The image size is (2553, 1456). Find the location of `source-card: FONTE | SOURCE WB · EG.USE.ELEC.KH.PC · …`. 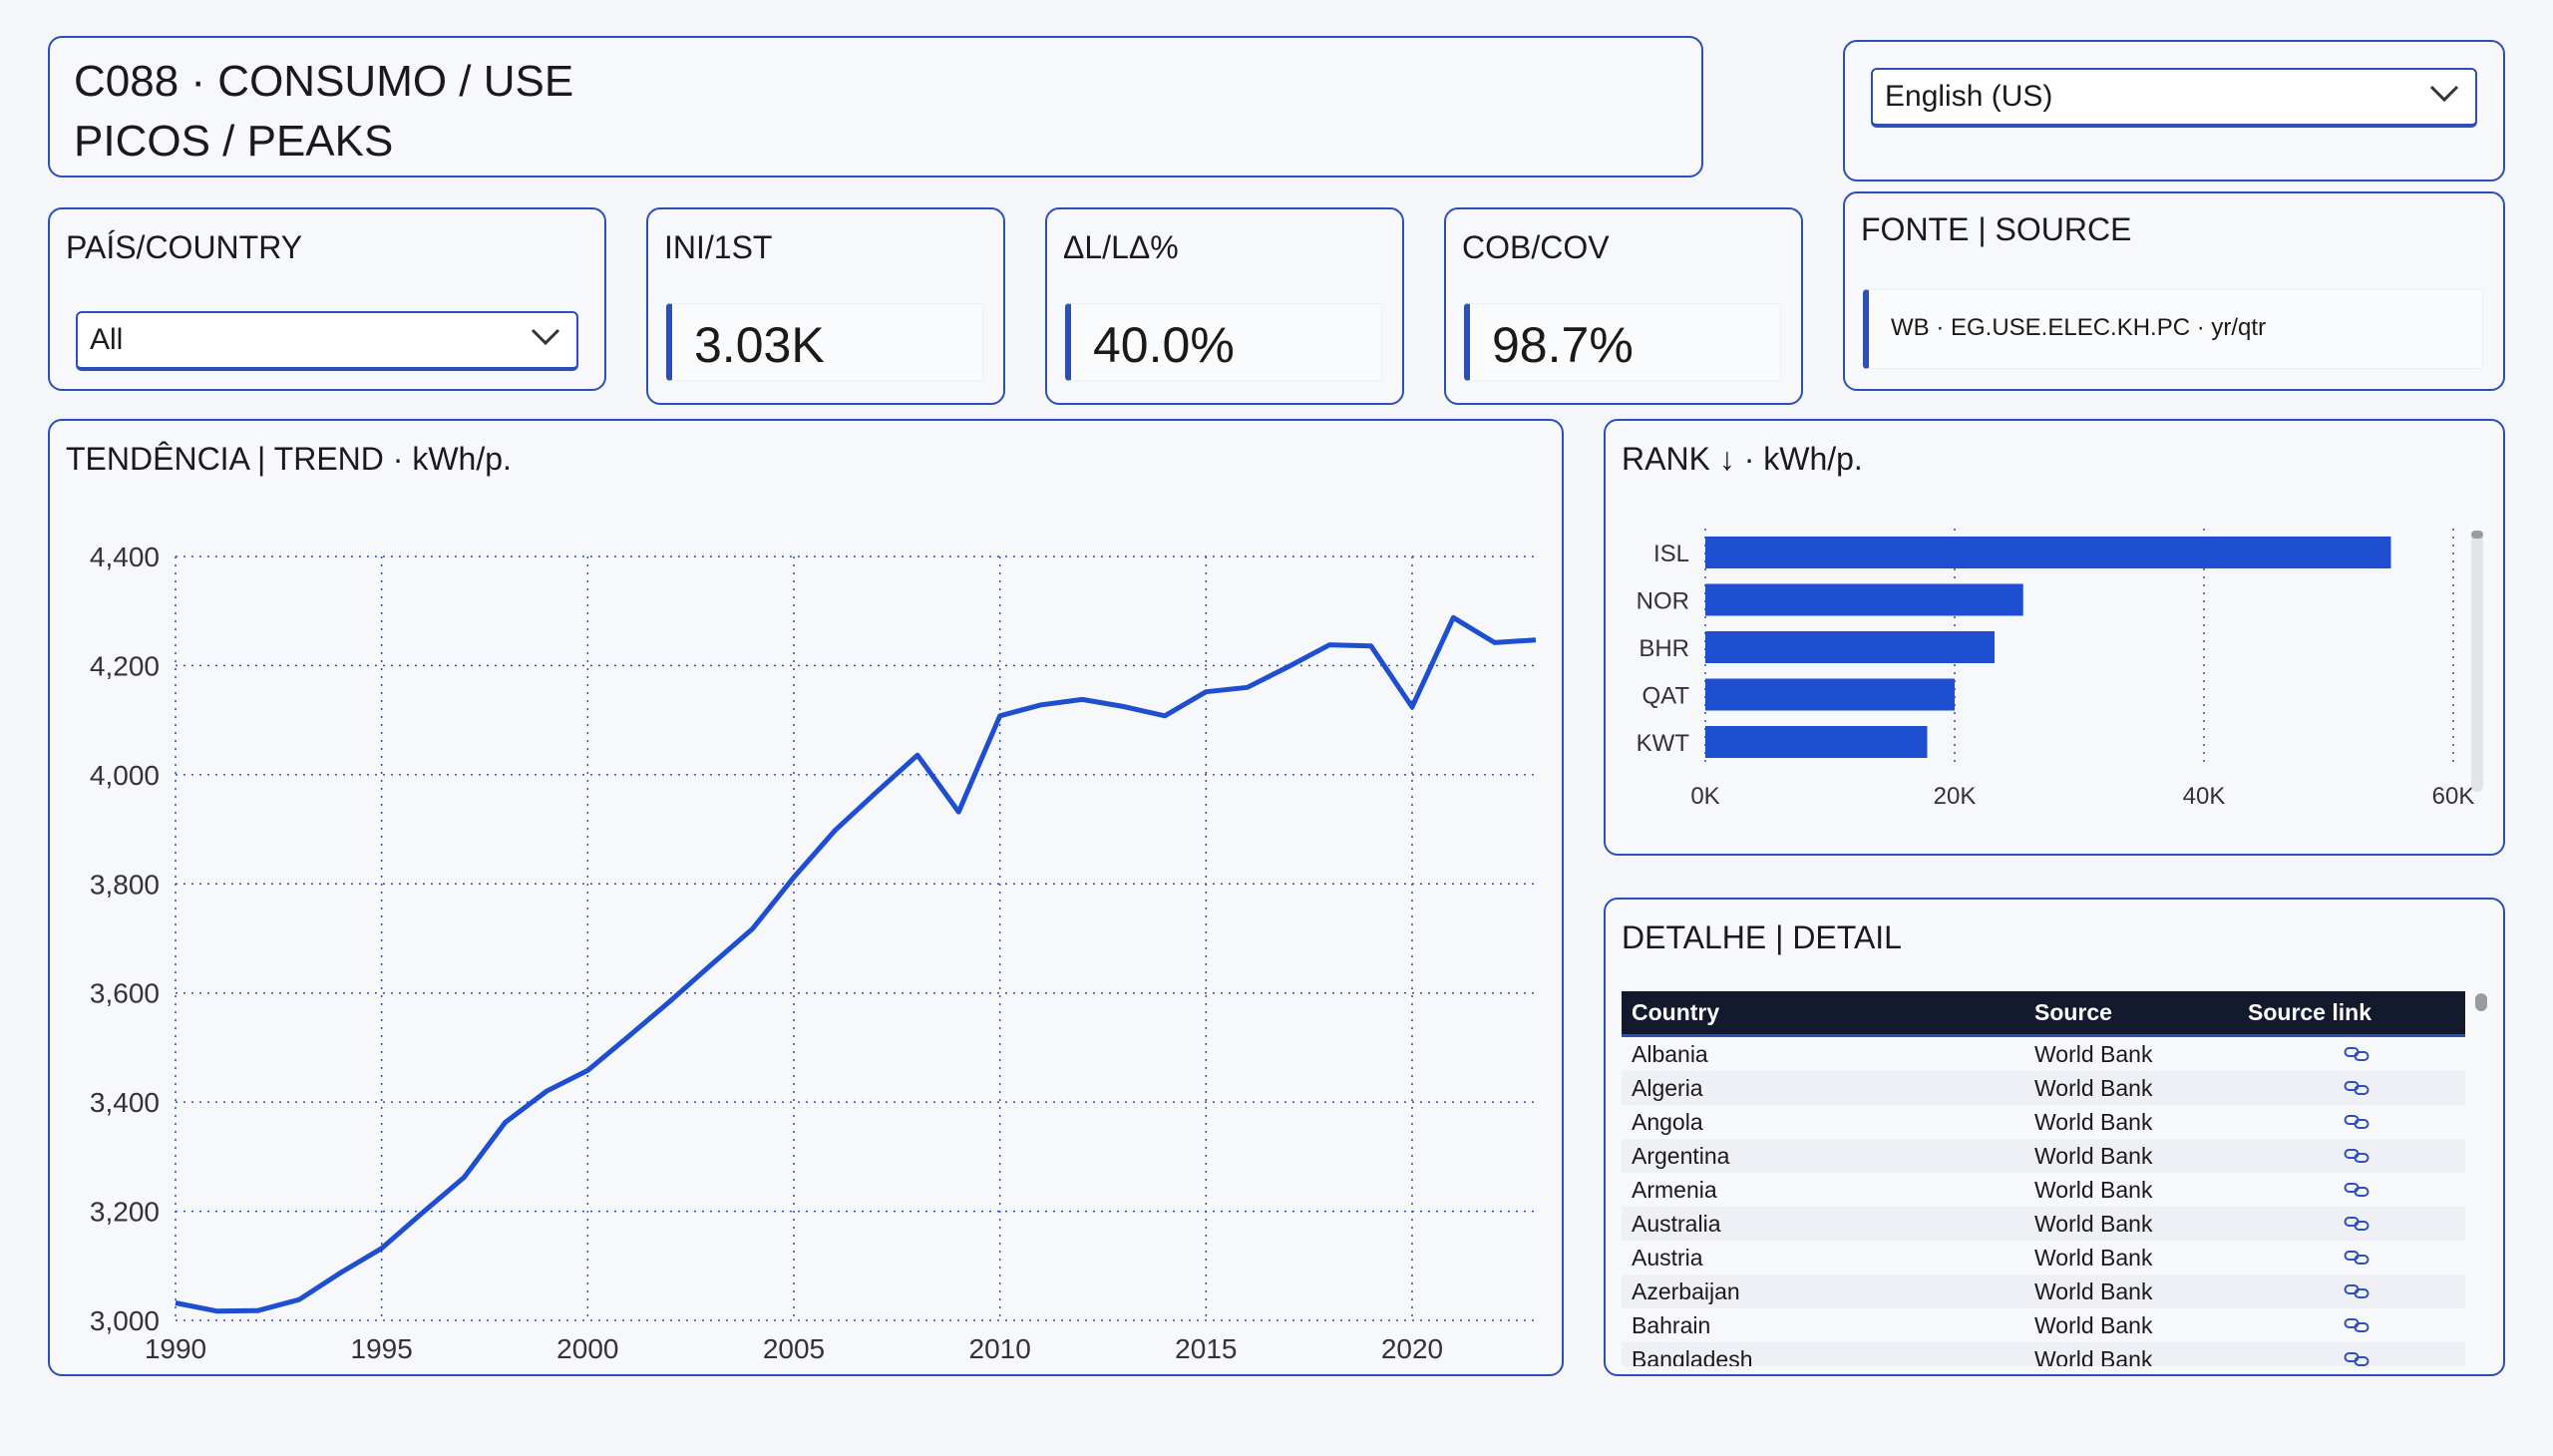

source-card: FONTE | SOURCE WB · EG.USE.ELEC.KH.PC · … is located at coordinates (2174, 291).